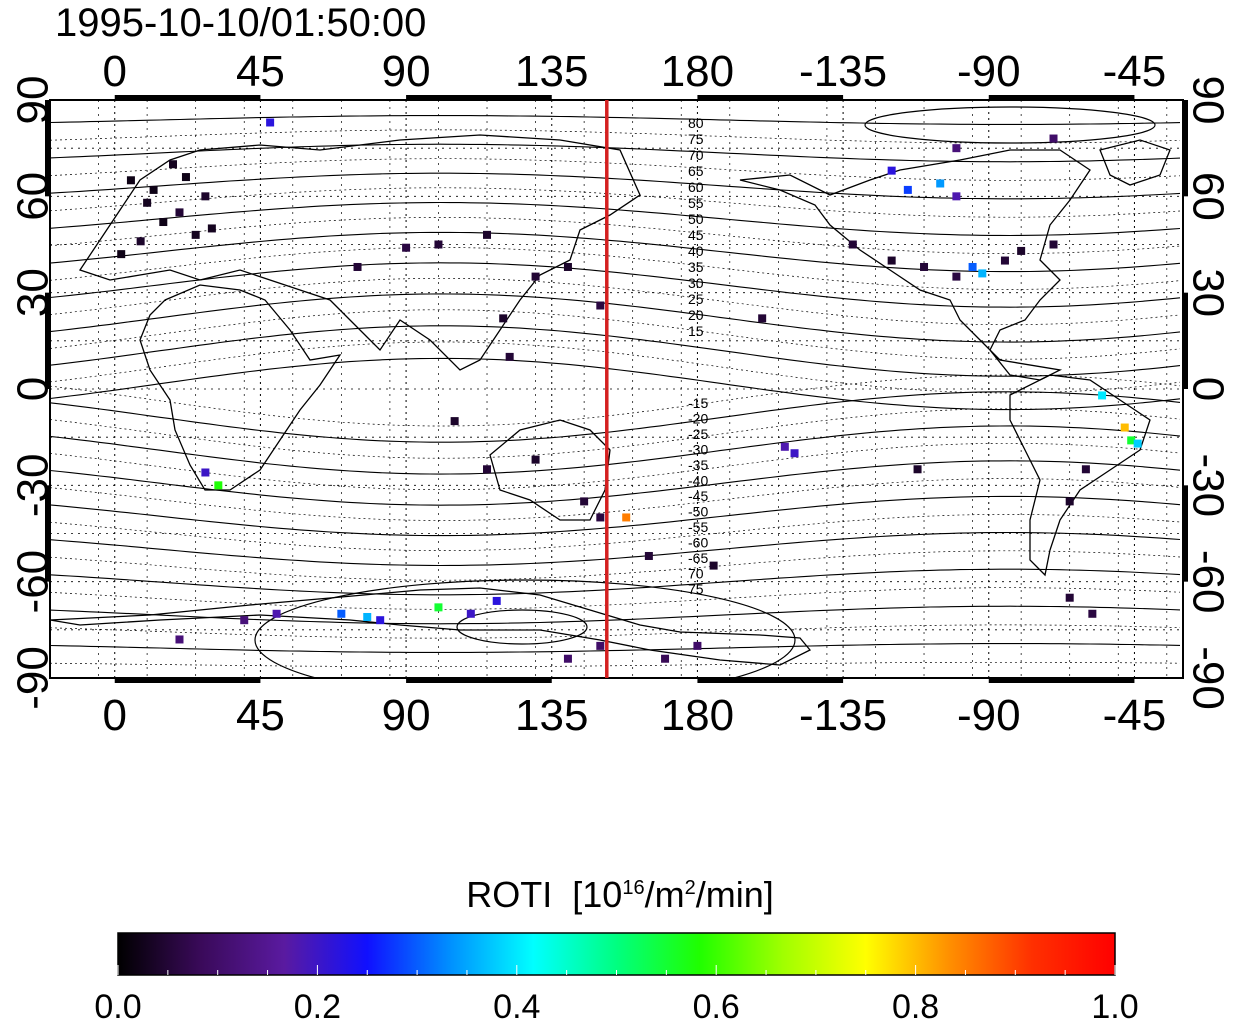 This screenshot has width=1240, height=1024. Describe the element at coordinates (616, 1006) in the screenshot. I see `colorbar-tick-labels: 0.0 0.2 0.4 0.6 0.8 1.0` at that location.